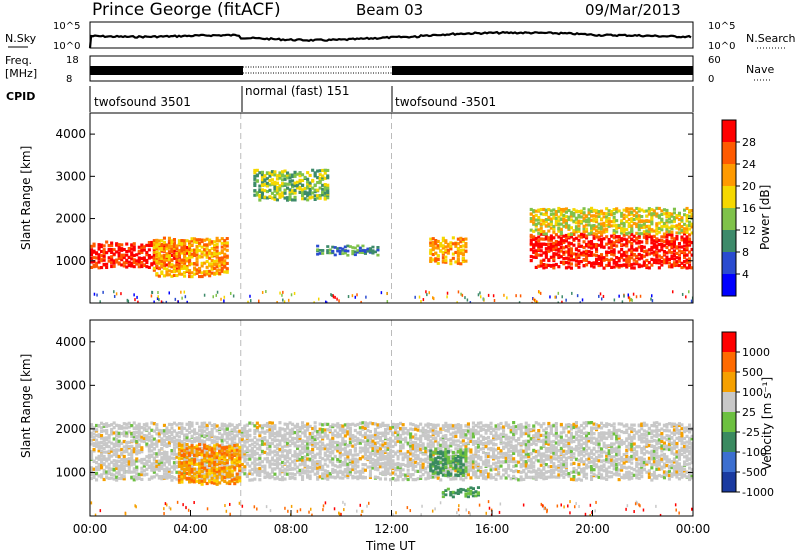 The image size is (800, 554). Describe the element at coordinates (390, 39) in the screenshot. I see `sky-noise-trace` at that location.